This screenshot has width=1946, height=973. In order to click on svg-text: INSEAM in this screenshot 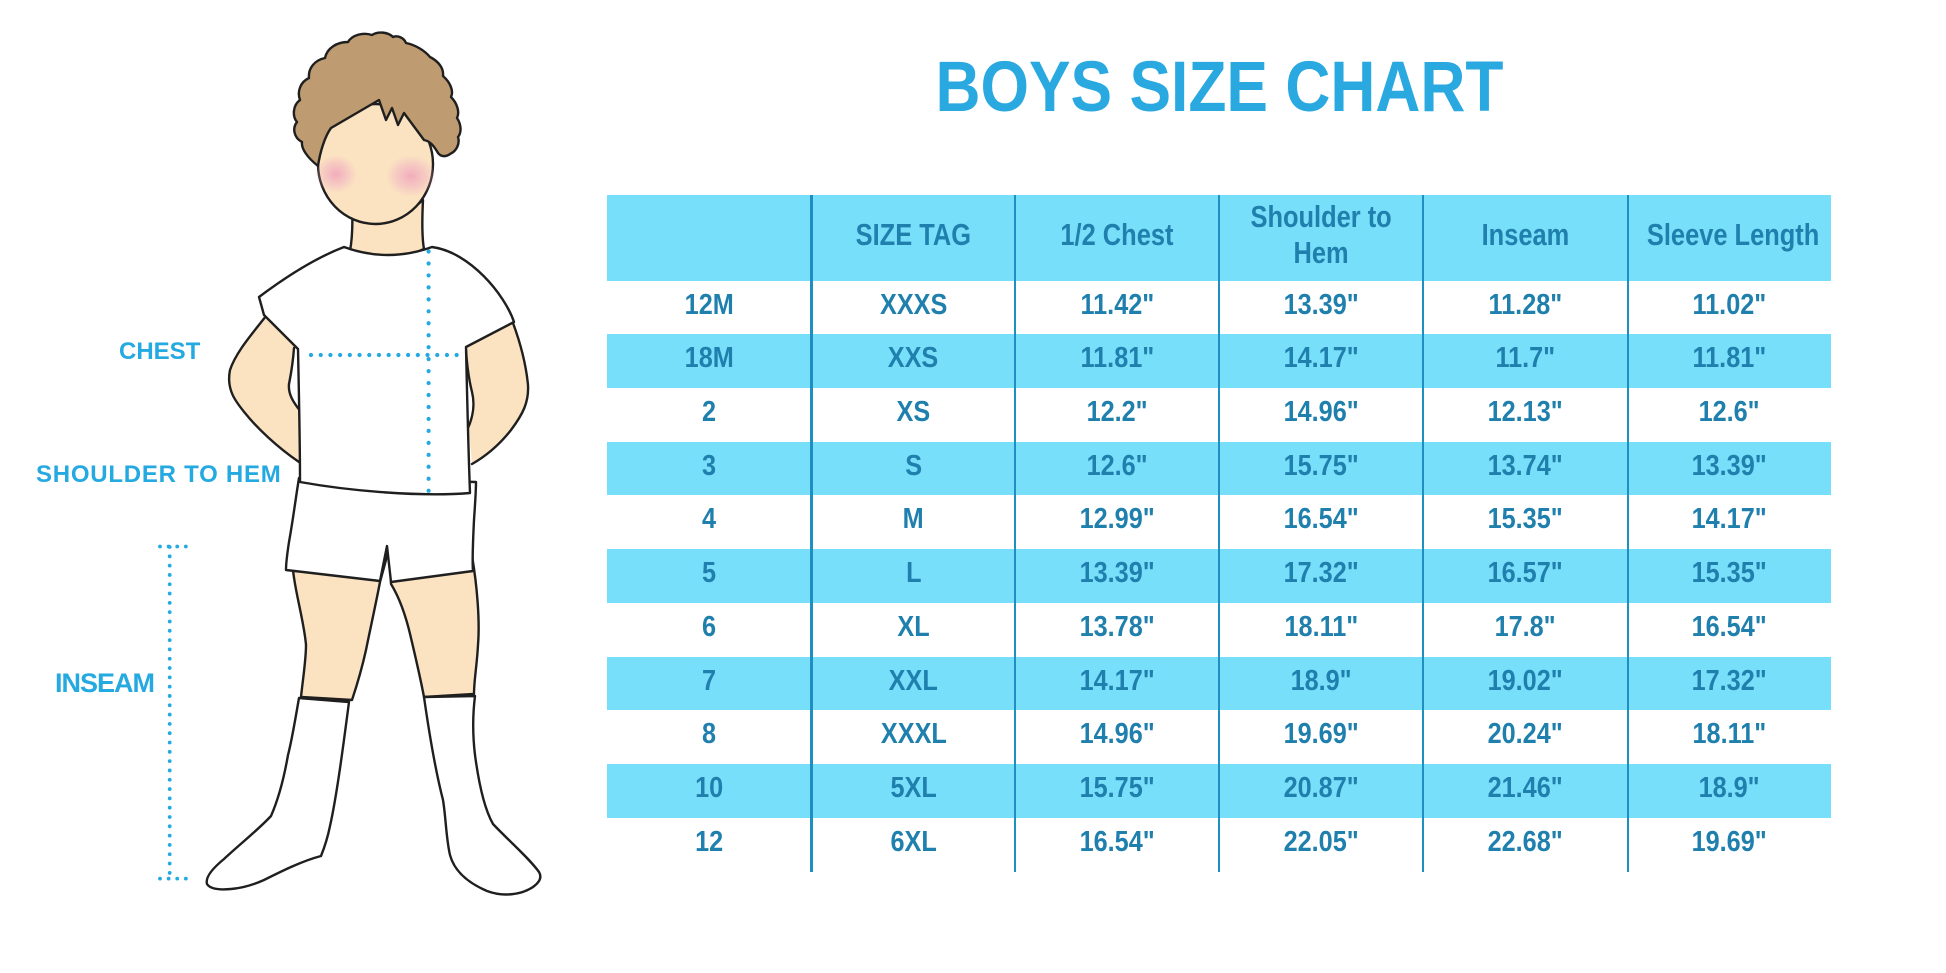, I will do `click(104, 683)`.